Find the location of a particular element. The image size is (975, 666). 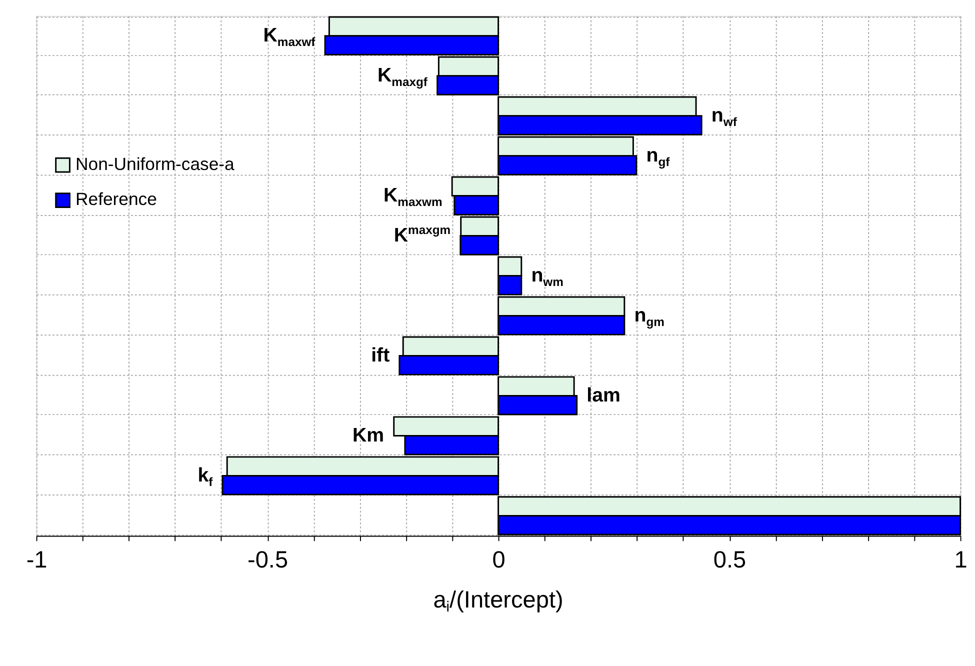

x-tick-label: 0.5 is located at coordinates (729, 559).